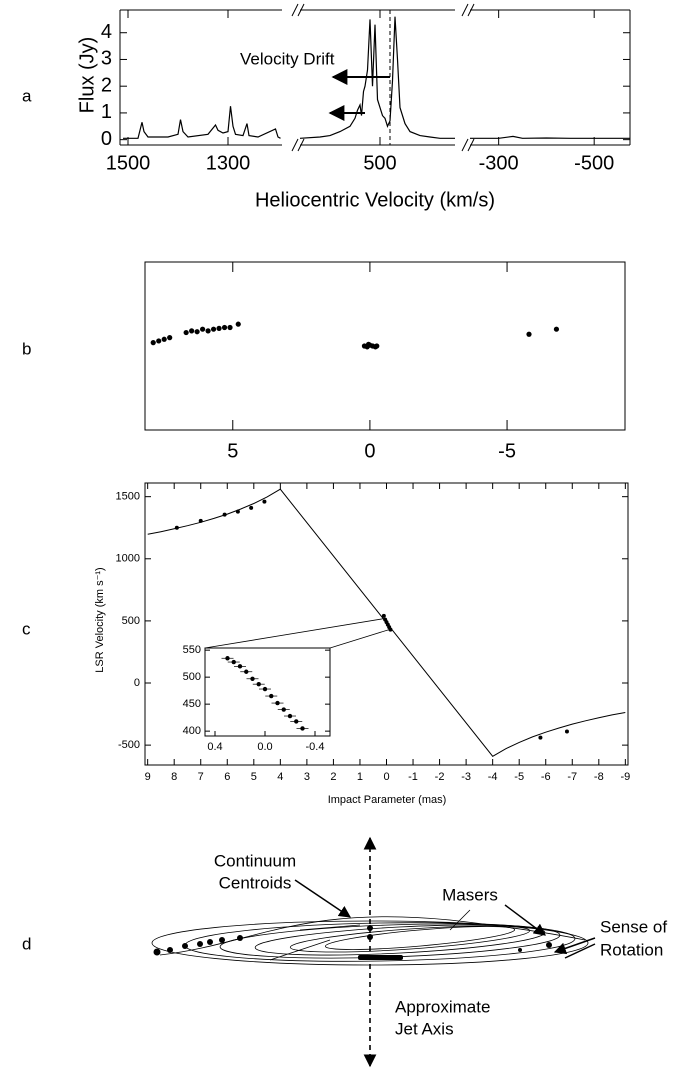 Image resolution: width=680 pixels, height=1071 pixels. Describe the element at coordinates (493, 777) in the screenshot. I see `x-tick-label: -4` at that location.